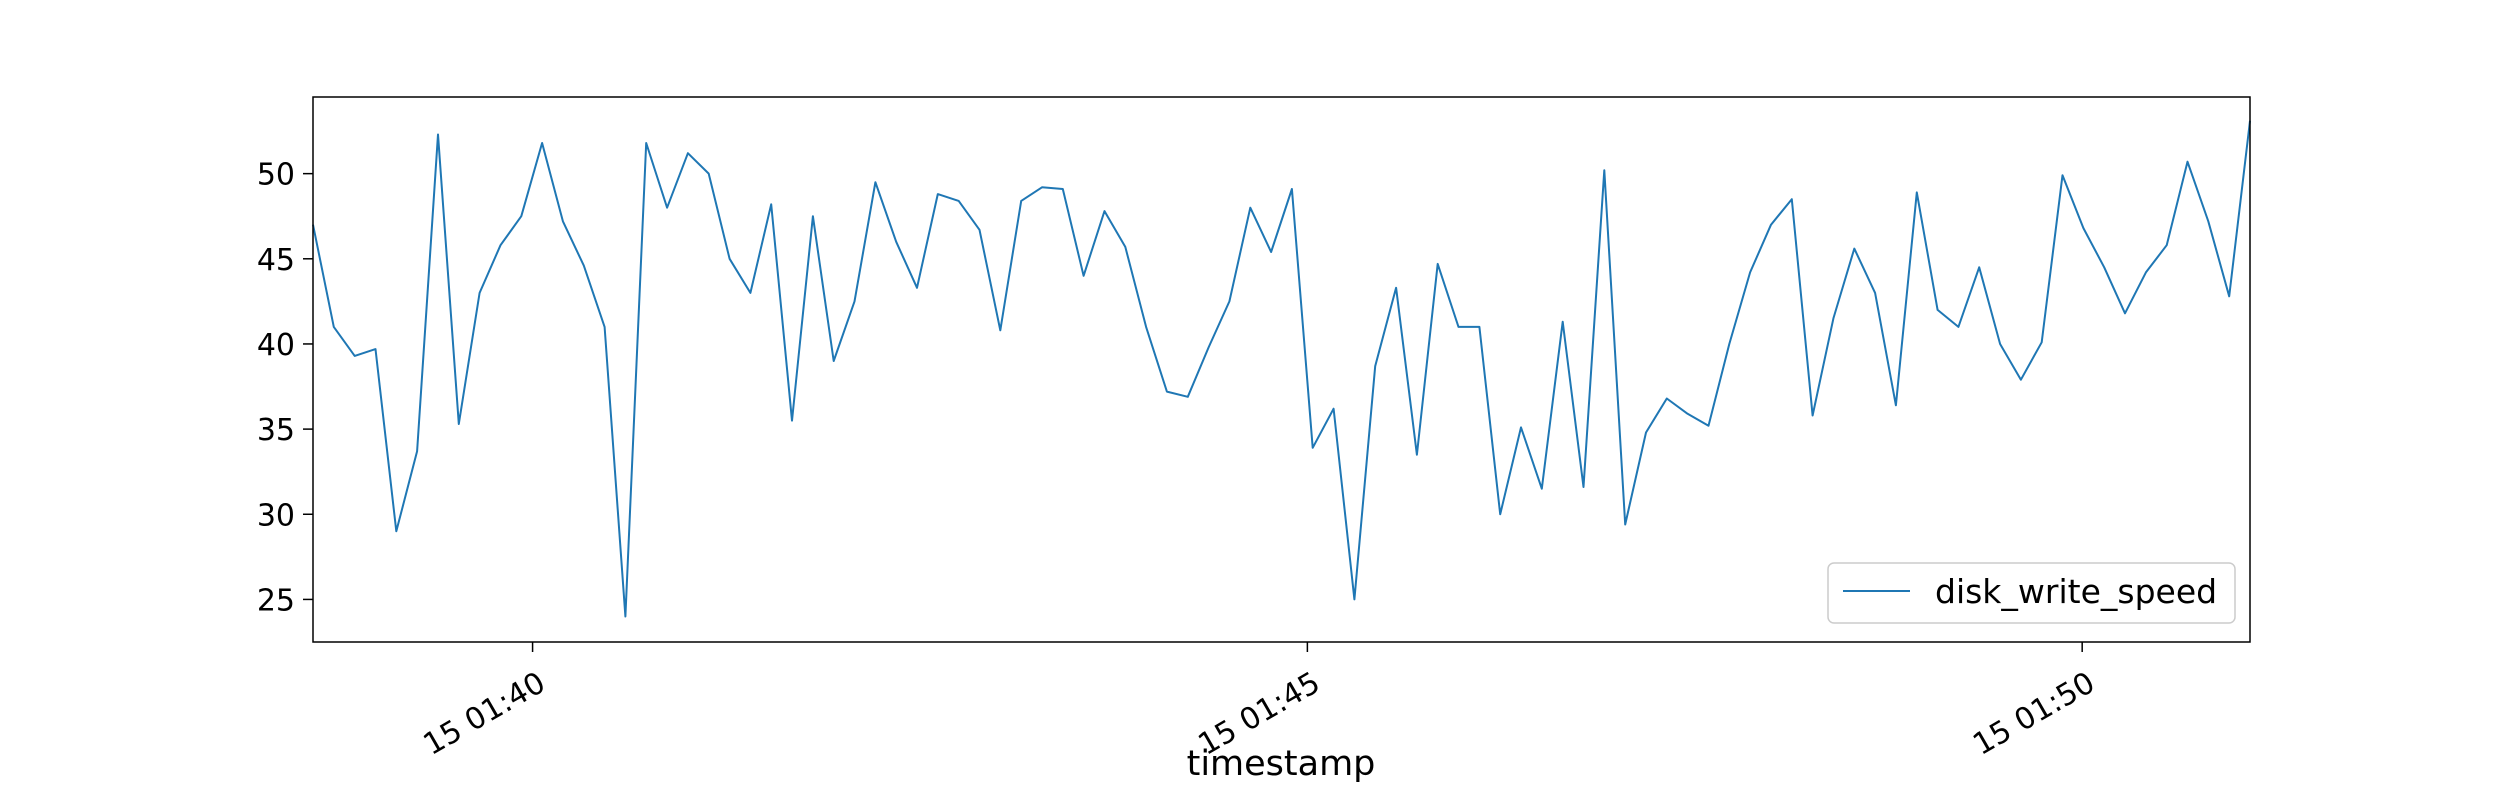  What do you see at coordinates (285, 388) in the screenshot?
I see `y-axis-ticks: 25 30 35 40 45 50` at bounding box center [285, 388].